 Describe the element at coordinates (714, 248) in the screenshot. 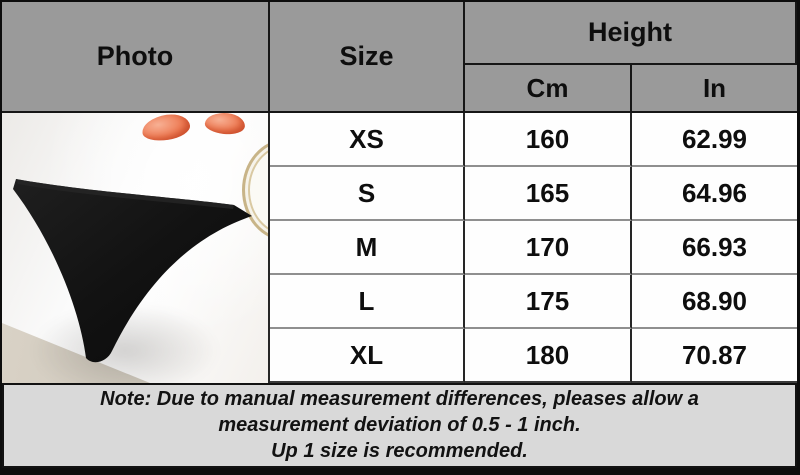

I see `height-in-value: 66.93` at that location.